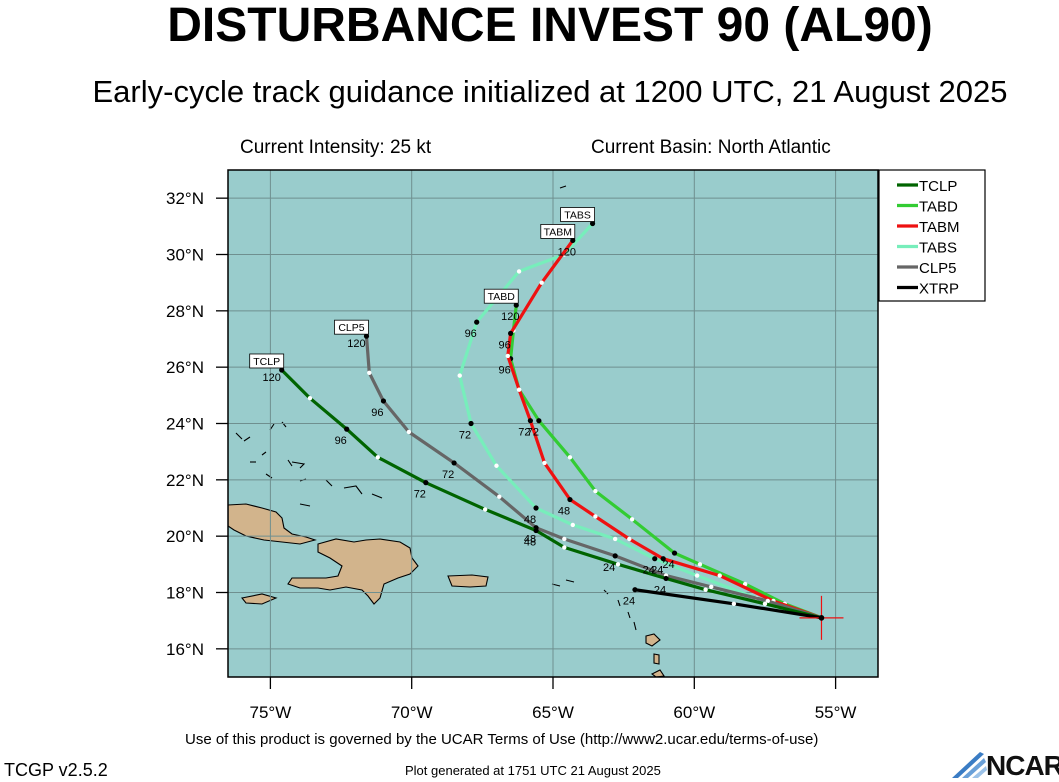  Describe the element at coordinates (446, 590) in the screenshot. I see `land-layer` at that location.